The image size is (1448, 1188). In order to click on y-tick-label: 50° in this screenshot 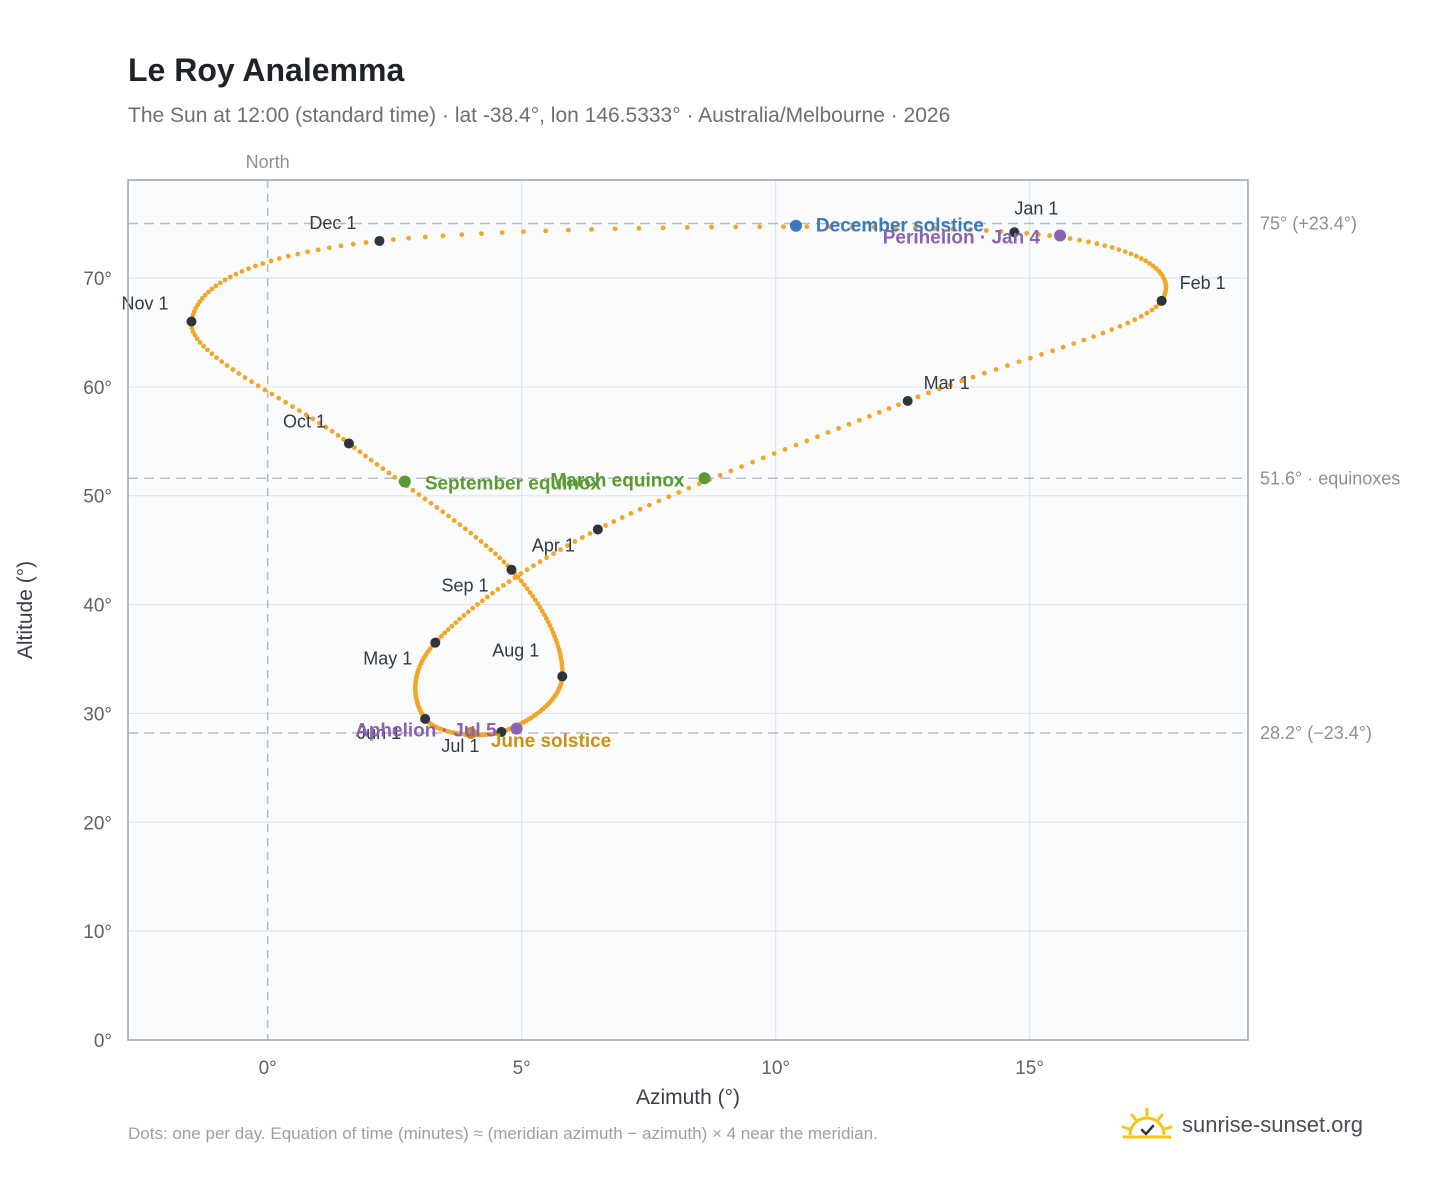, I will do `click(97, 497)`.